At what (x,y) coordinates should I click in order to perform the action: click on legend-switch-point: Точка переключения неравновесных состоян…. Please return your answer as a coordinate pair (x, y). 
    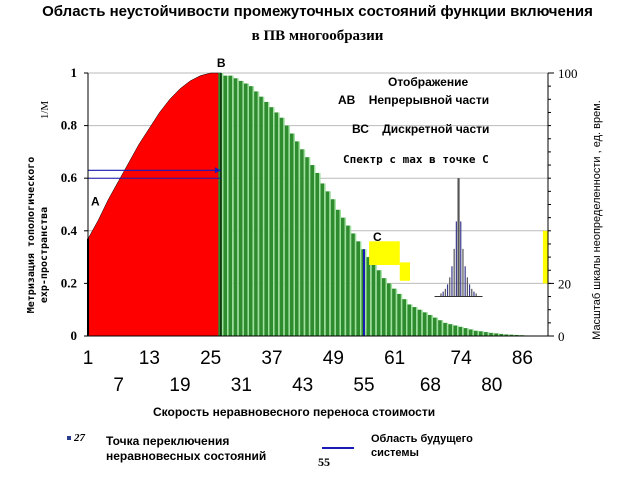
    Looking at the image, I should click on (186, 449).